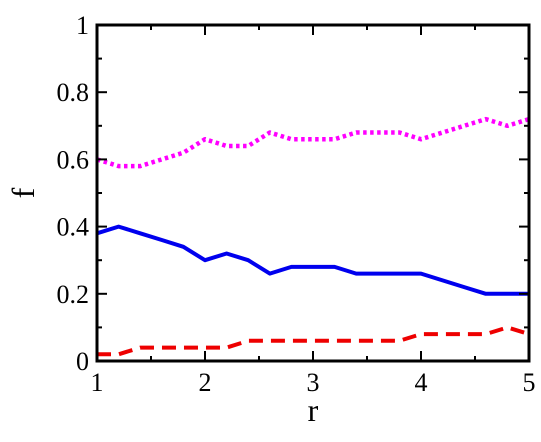 Image resolution: width=541 pixels, height=442 pixels. Describe the element at coordinates (313, 382) in the screenshot. I see `x-tick-label: 3` at that location.